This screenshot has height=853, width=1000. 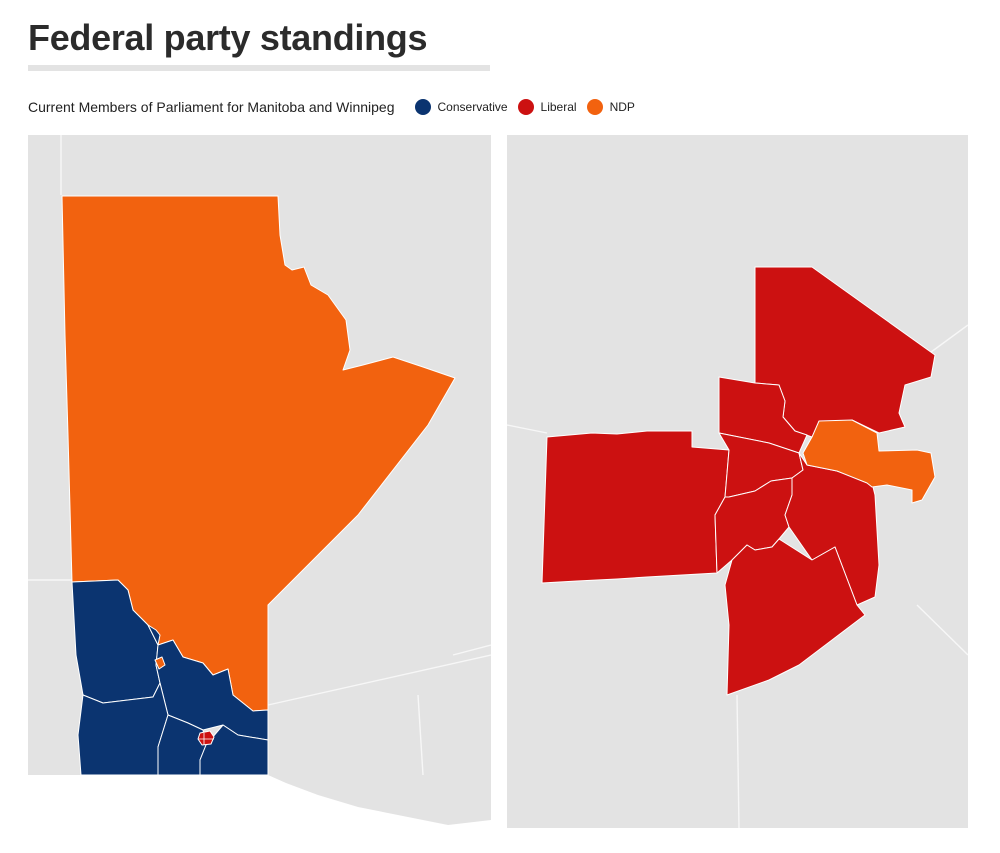 I want to click on legend: Conservative Liberal NDP, so click(x=529, y=107).